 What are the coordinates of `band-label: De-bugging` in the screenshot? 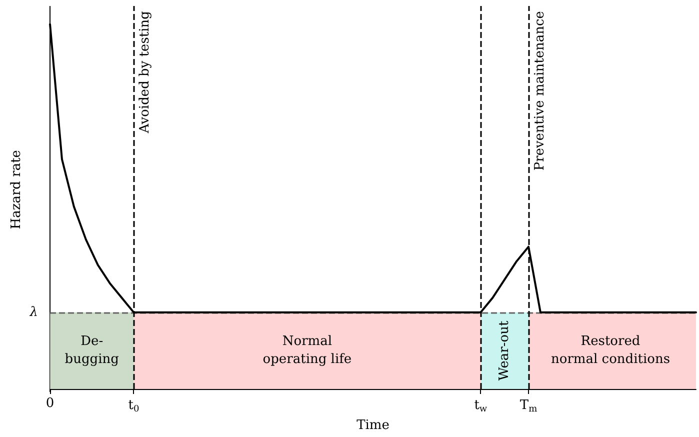 It's located at (91, 351).